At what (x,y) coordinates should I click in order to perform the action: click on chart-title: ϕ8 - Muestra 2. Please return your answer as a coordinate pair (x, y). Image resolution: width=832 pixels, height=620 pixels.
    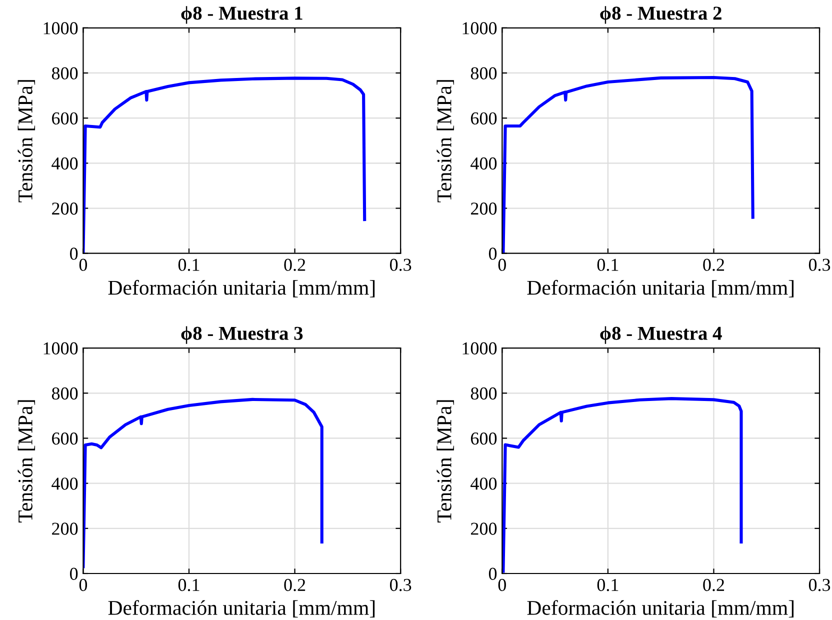
    Looking at the image, I should click on (661, 15).